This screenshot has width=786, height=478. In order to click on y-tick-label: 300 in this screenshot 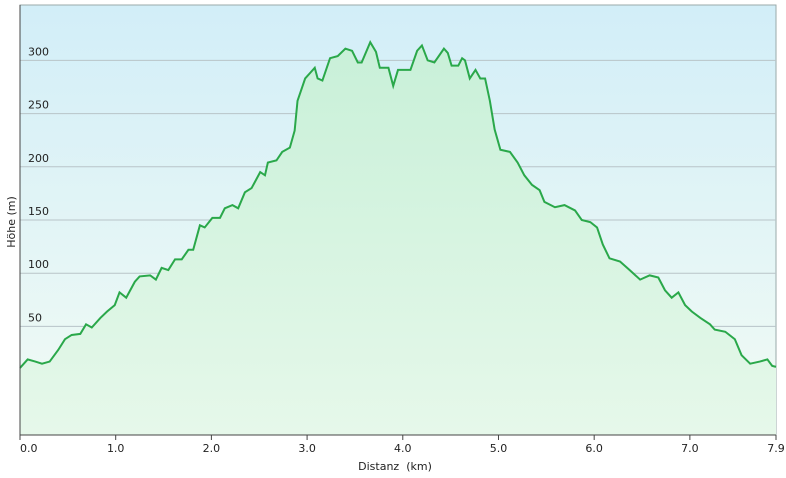, I will do `click(38, 51)`.